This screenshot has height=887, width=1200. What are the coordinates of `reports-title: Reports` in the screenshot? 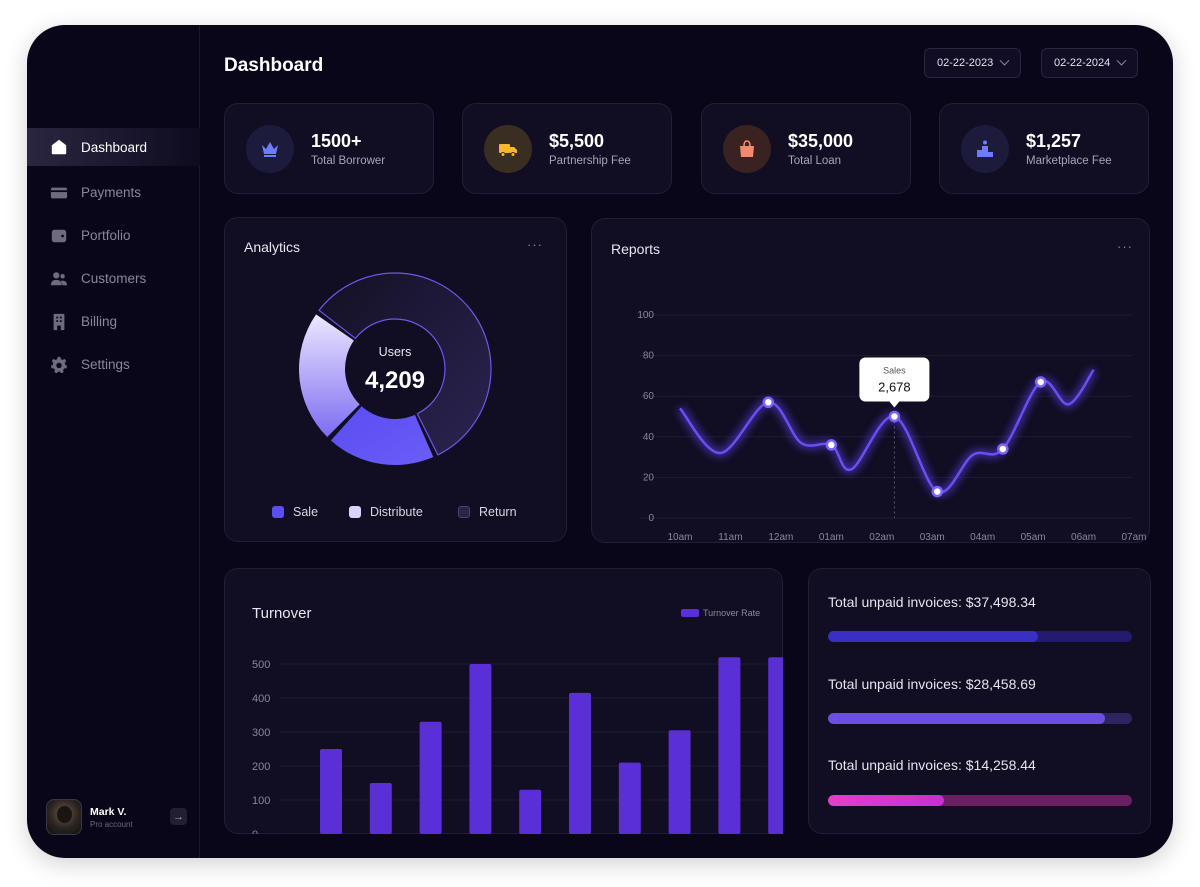 It's located at (636, 249).